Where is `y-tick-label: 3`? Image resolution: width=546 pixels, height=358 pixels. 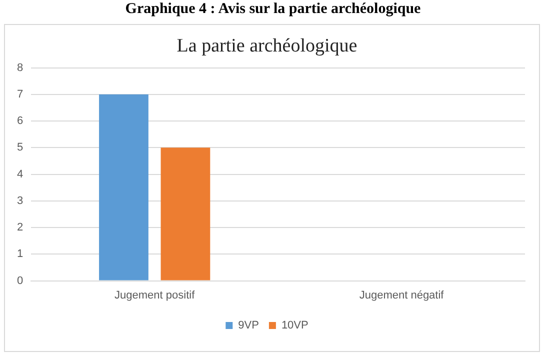
y-tick-label: 3 is located at coordinates (20, 200).